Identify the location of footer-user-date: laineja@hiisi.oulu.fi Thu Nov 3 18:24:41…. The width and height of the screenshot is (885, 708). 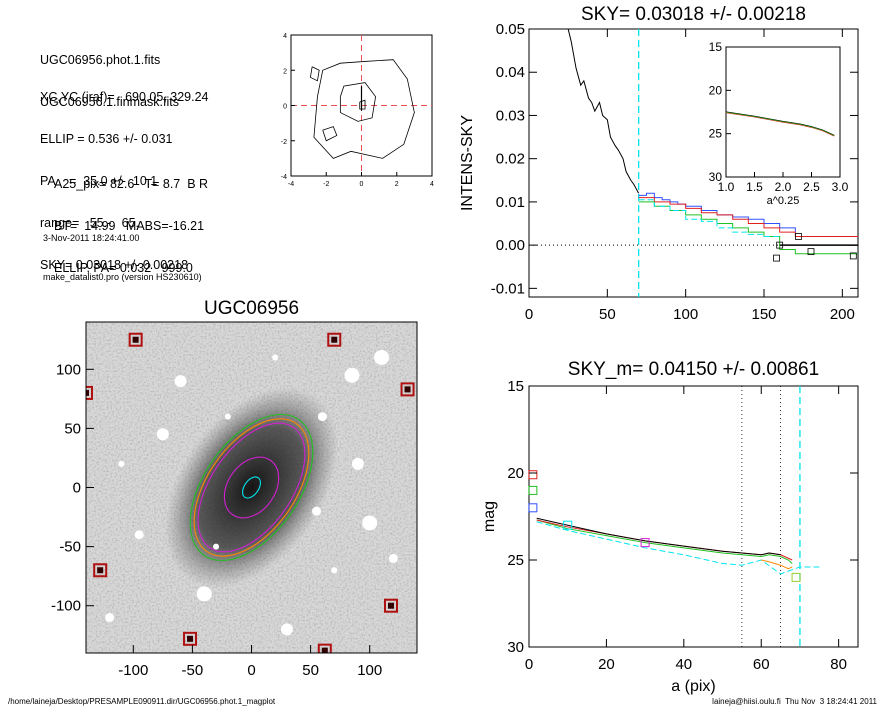
(794, 701).